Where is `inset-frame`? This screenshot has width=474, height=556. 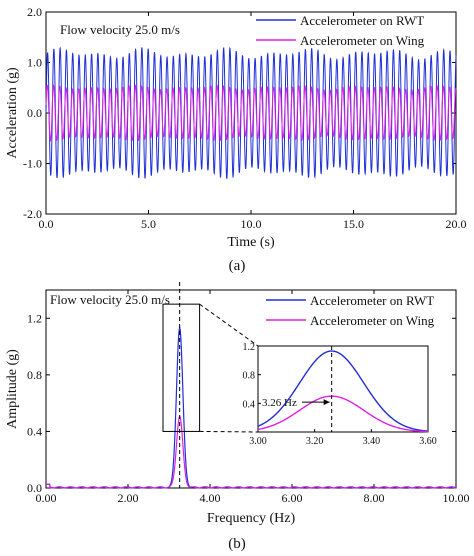
inset-frame is located at coordinates (343, 389).